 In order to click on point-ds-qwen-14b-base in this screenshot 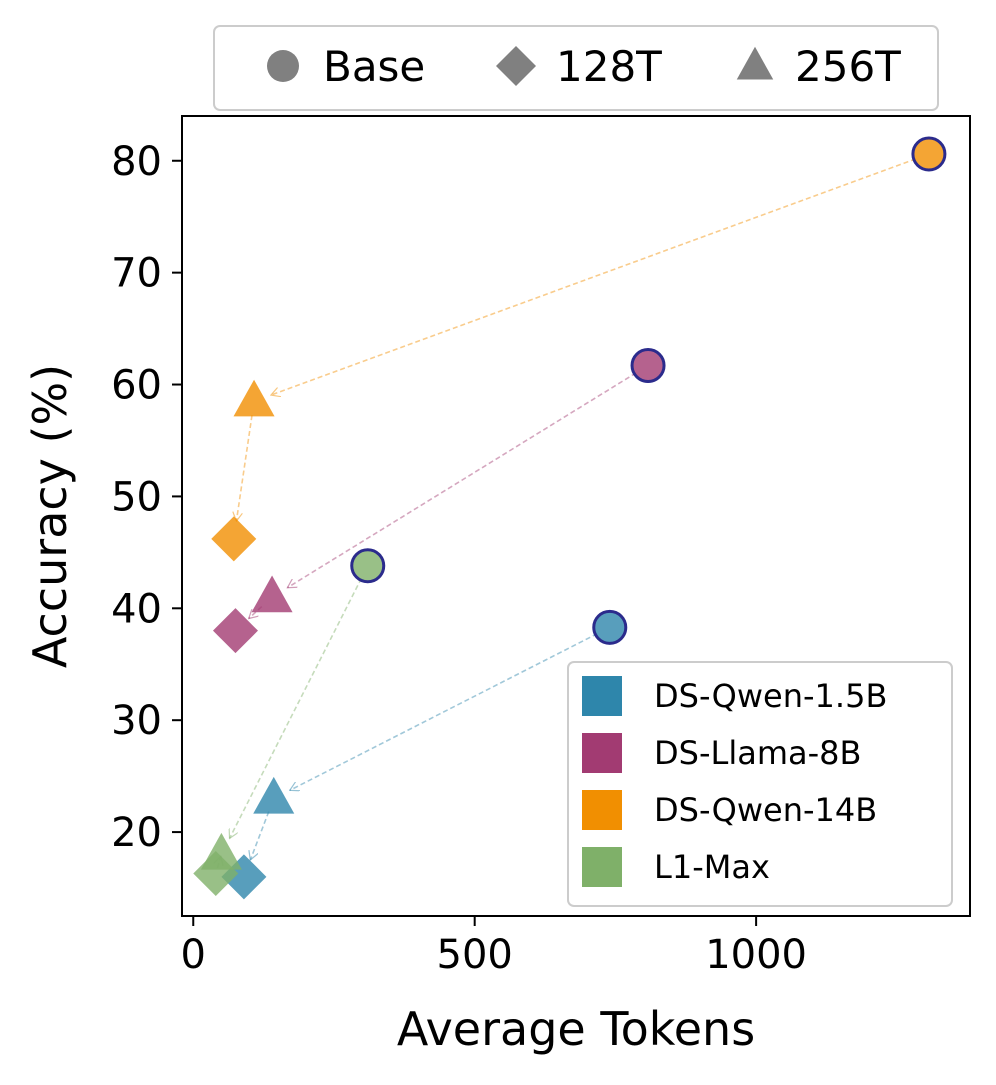, I will do `click(929, 154)`.